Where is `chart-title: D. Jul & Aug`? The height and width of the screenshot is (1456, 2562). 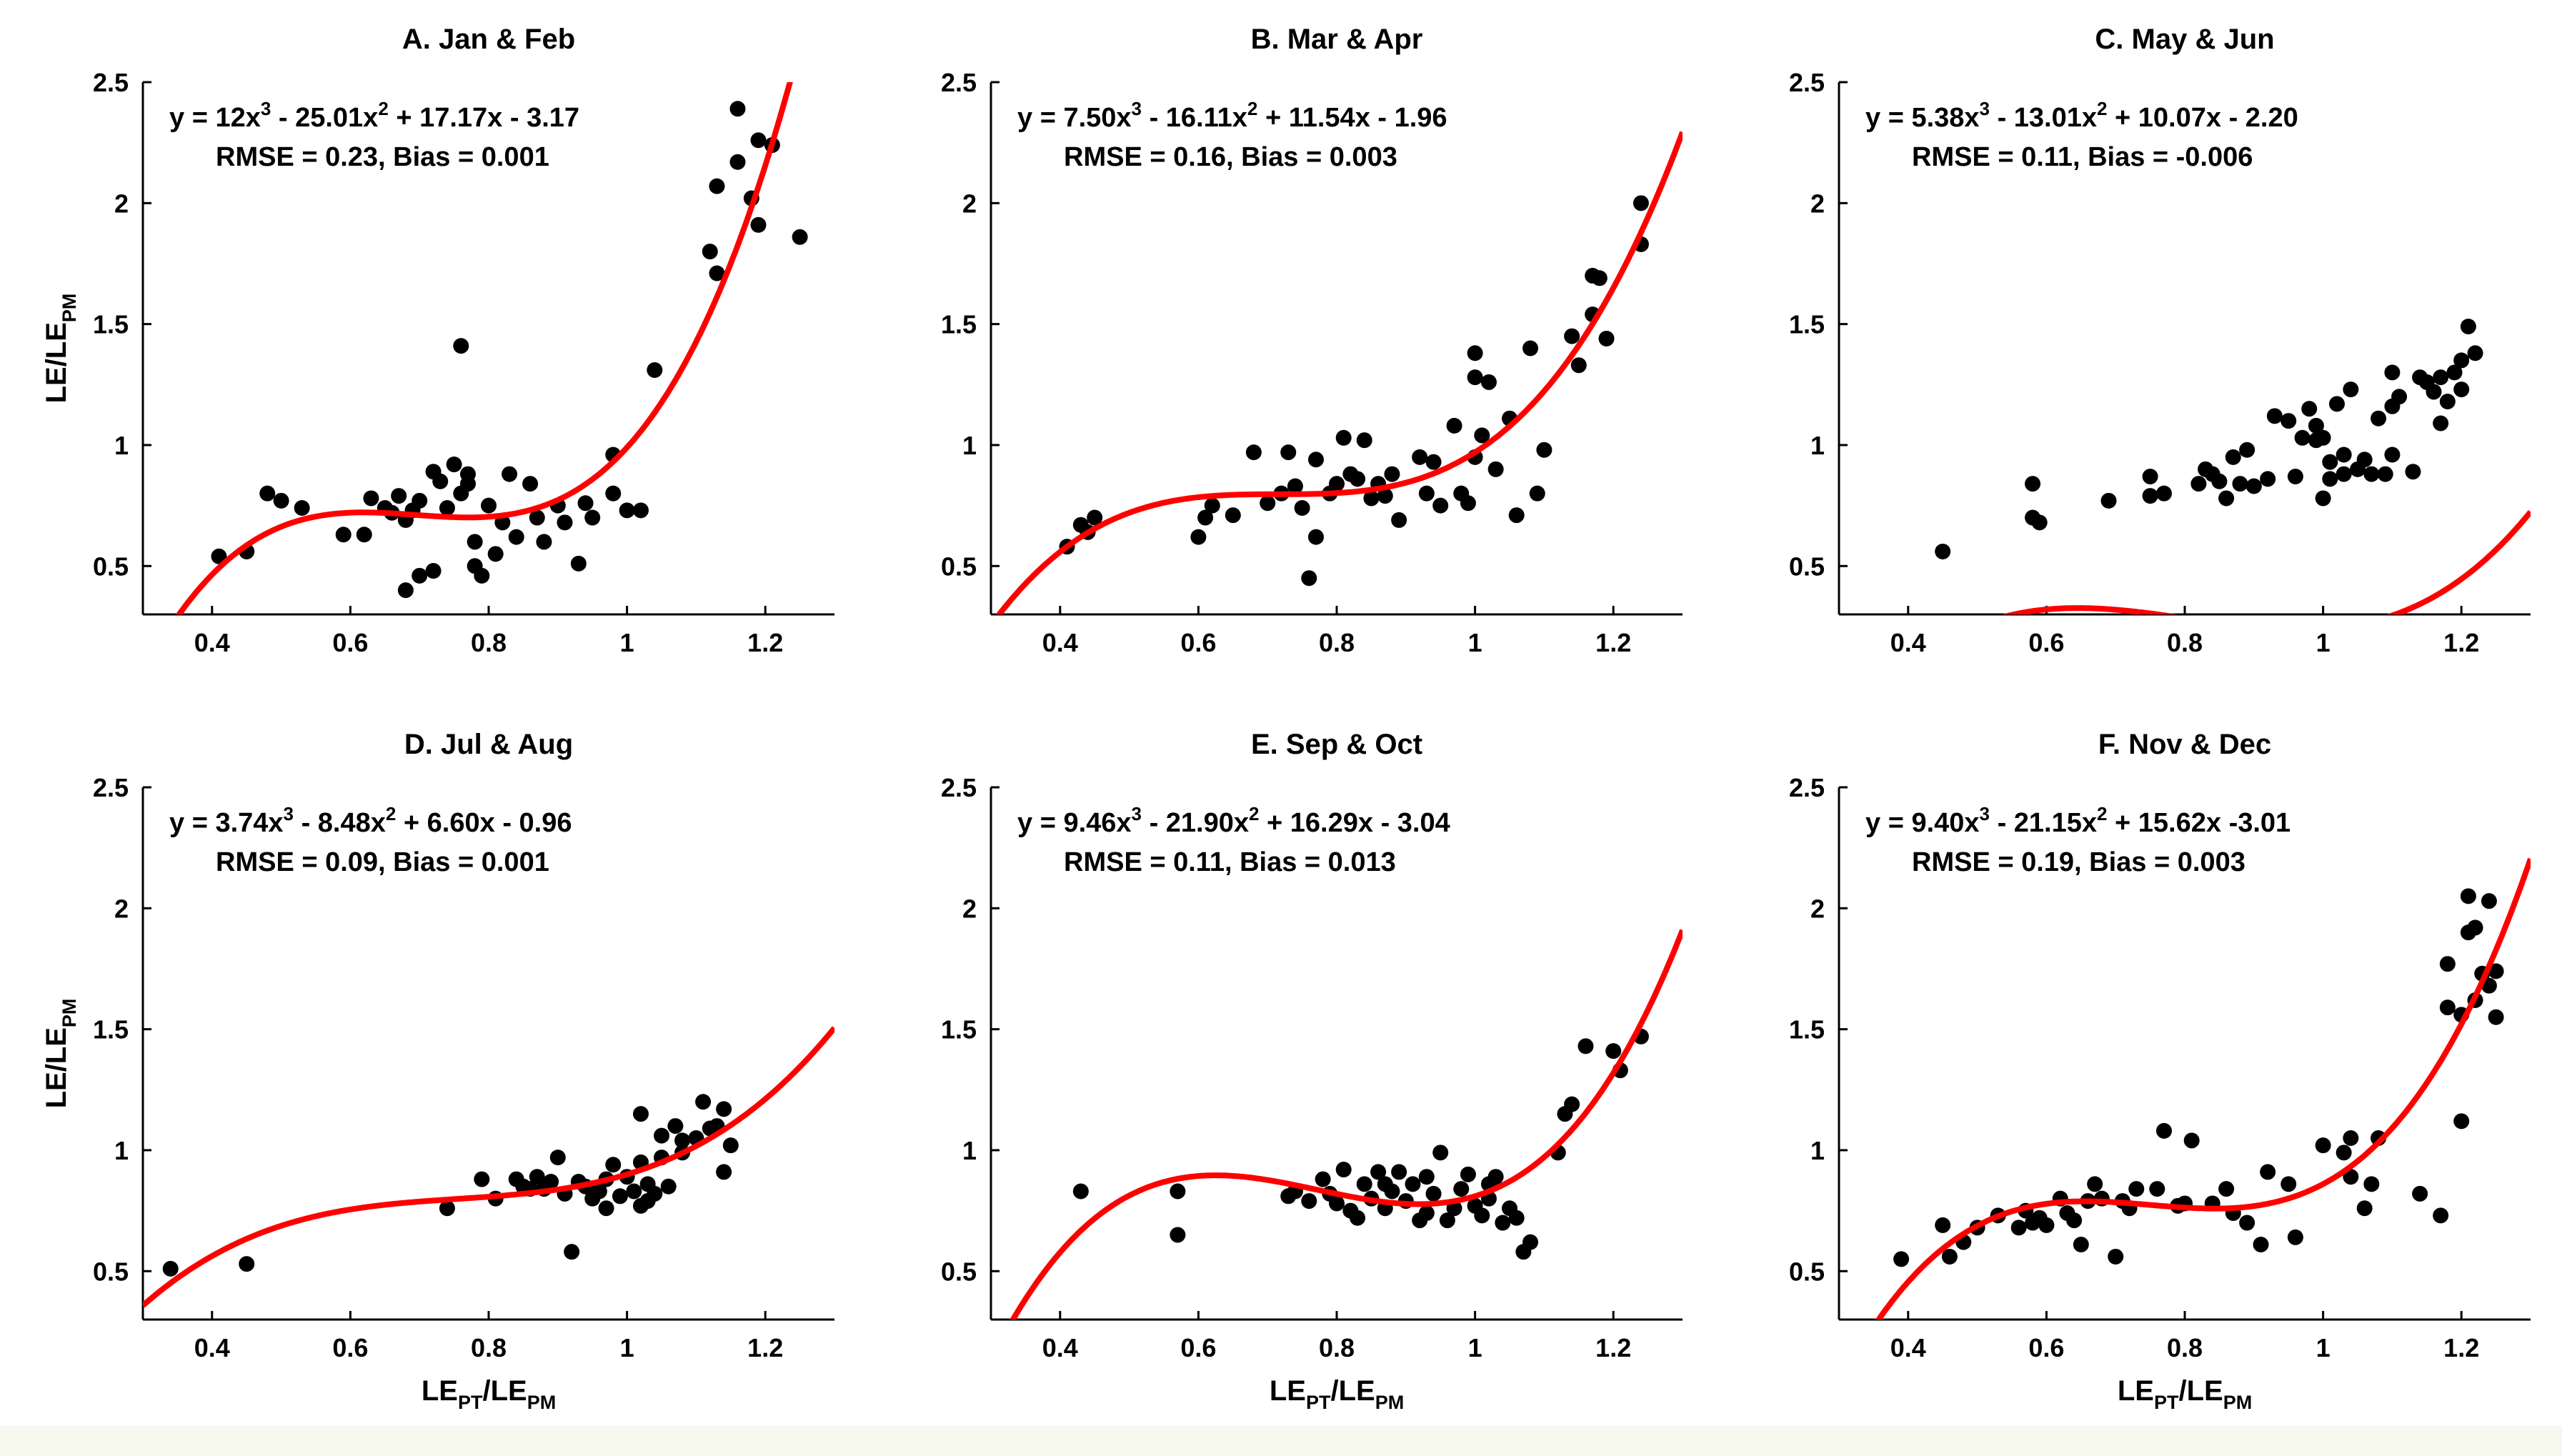 chart-title: D. Jul & Aug is located at coordinates (488, 744).